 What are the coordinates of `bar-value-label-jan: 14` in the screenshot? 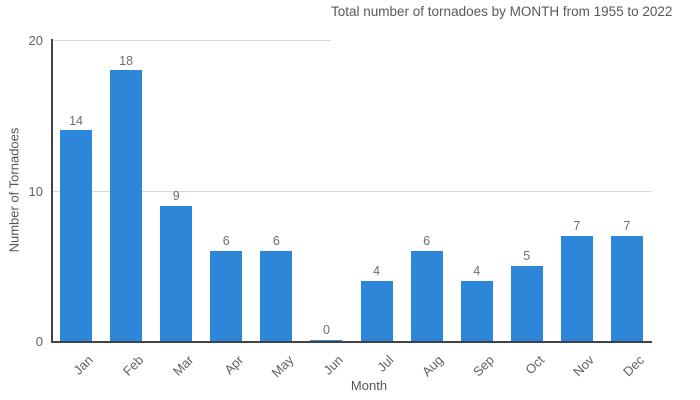 It's located at (76, 120).